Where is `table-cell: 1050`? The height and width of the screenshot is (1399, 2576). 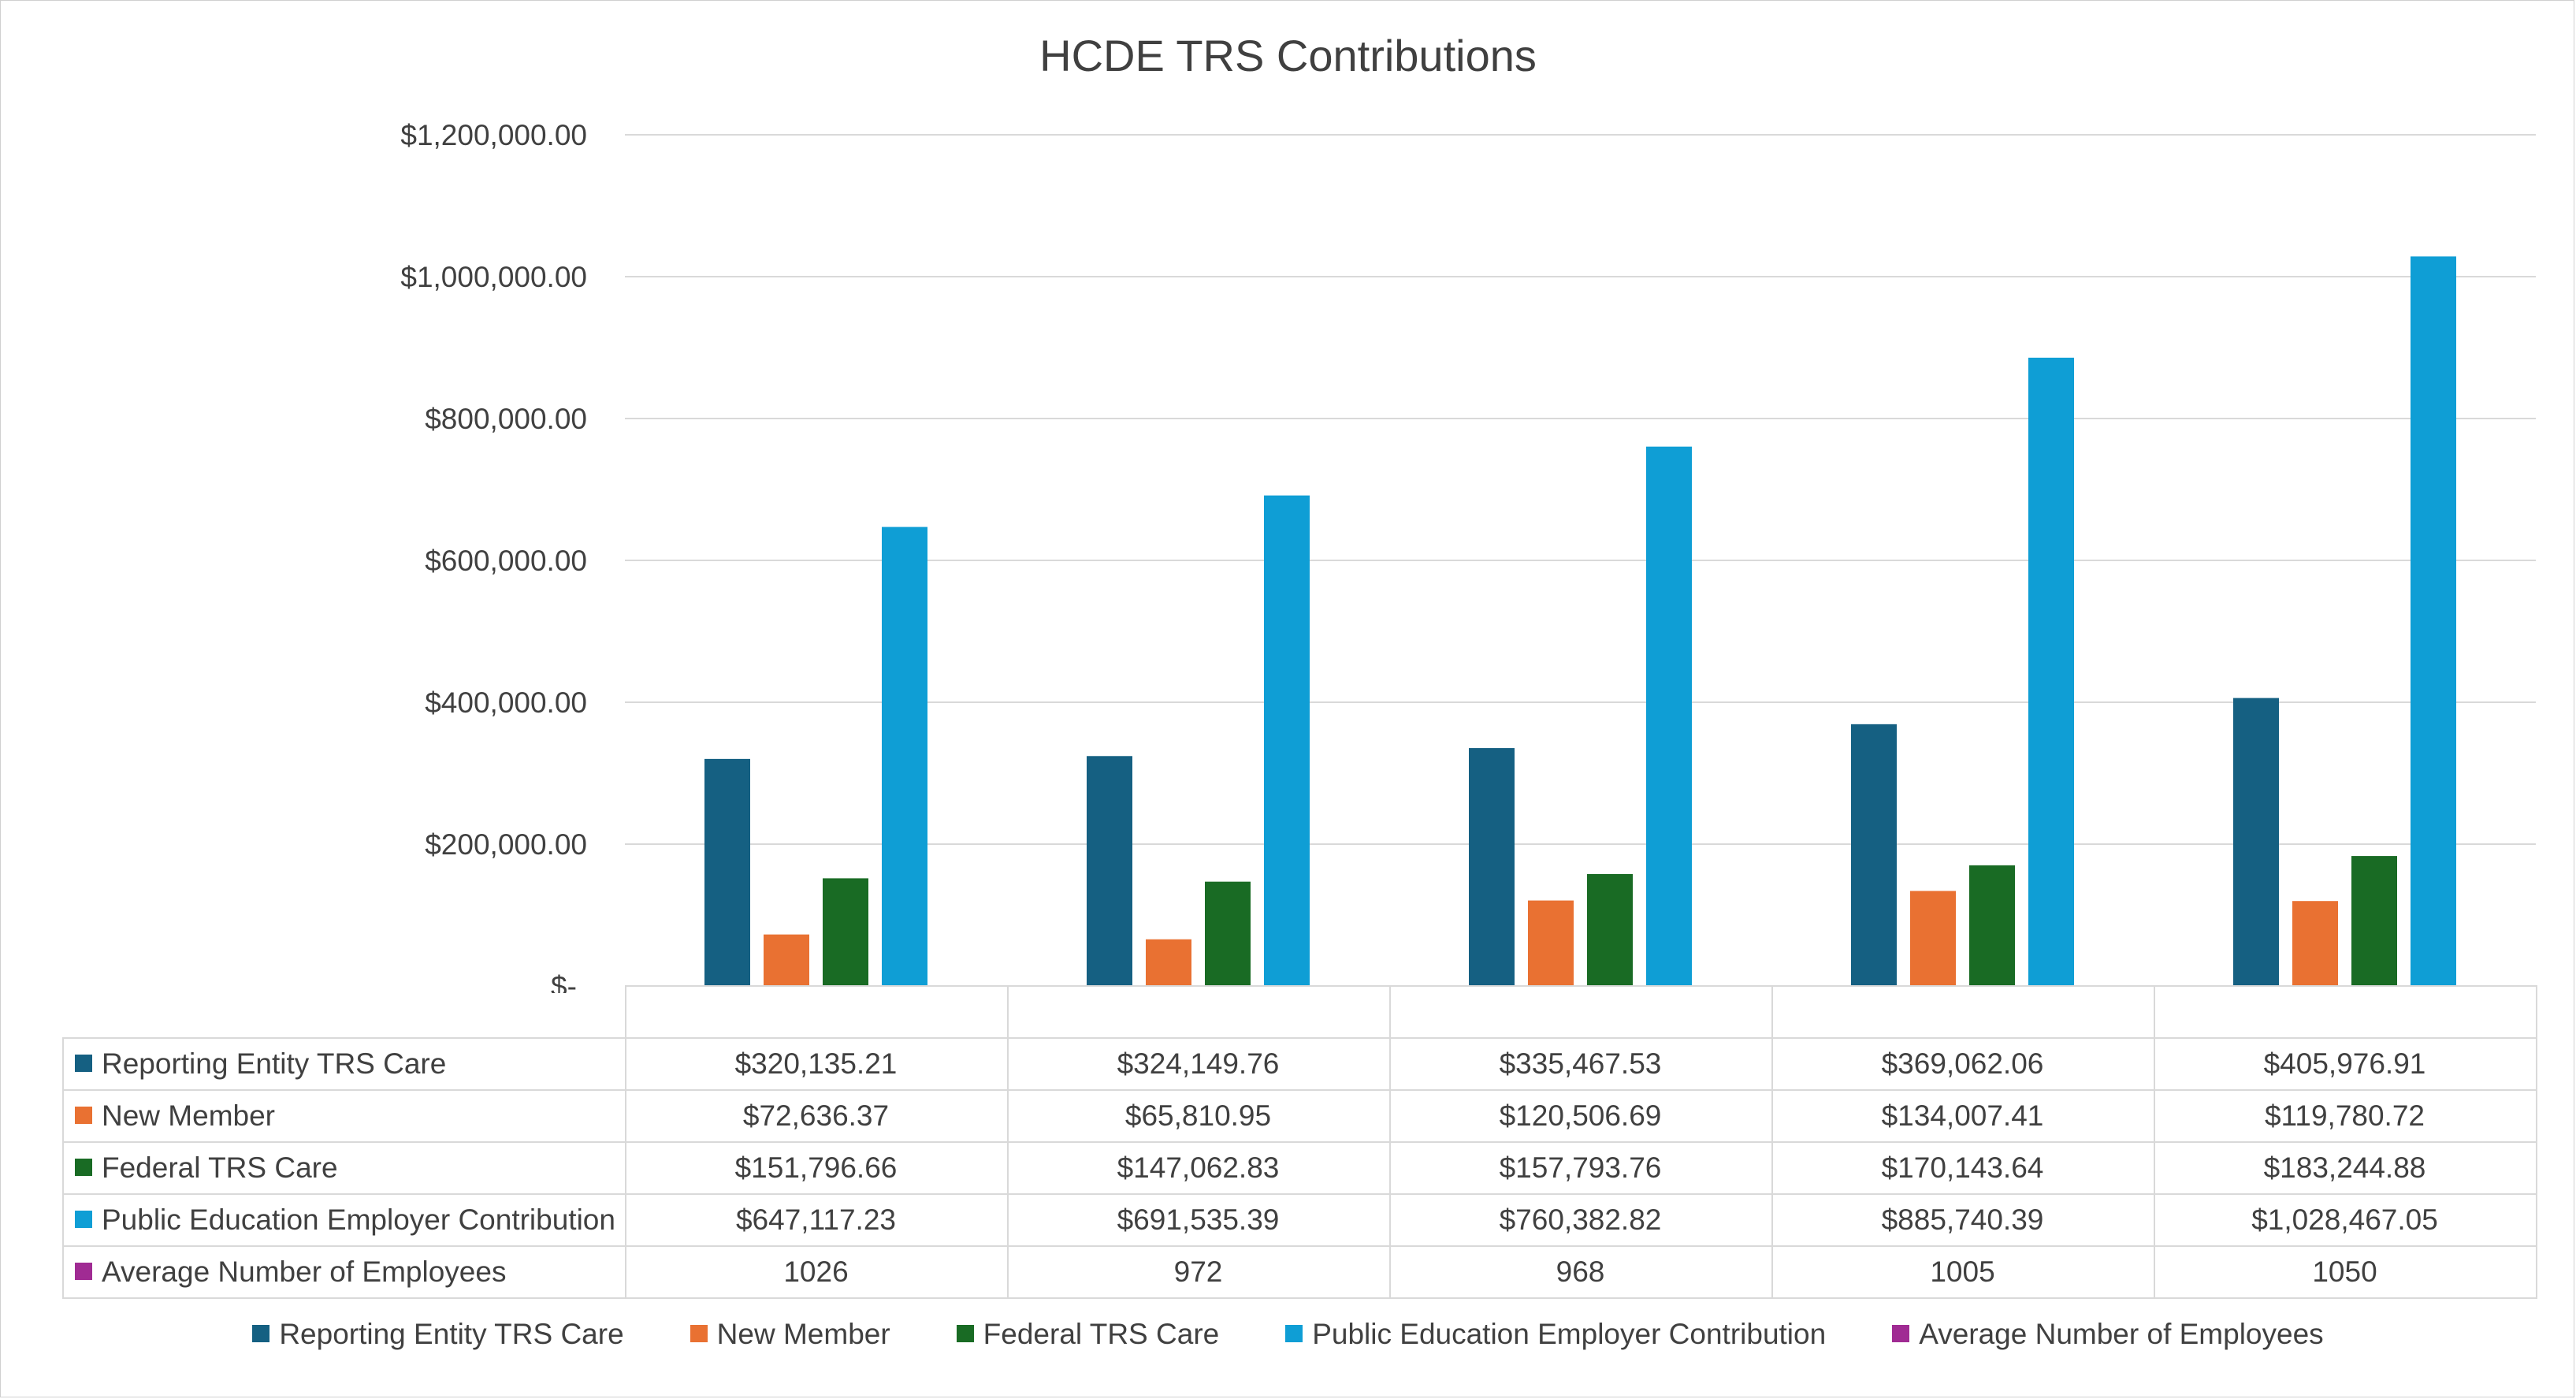
table-cell: 1050 is located at coordinates (2344, 1272).